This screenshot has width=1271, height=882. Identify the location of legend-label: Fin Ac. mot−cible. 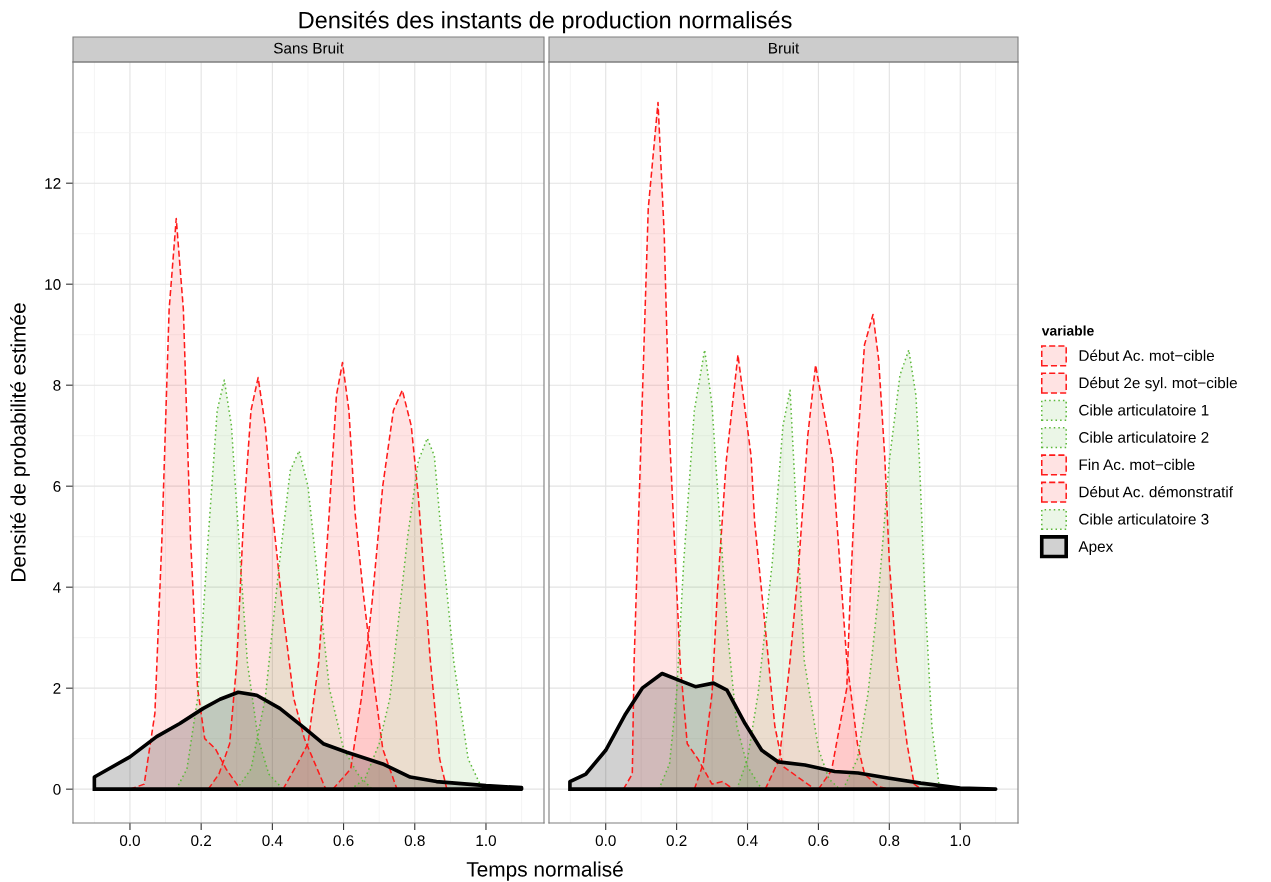
(1137, 464).